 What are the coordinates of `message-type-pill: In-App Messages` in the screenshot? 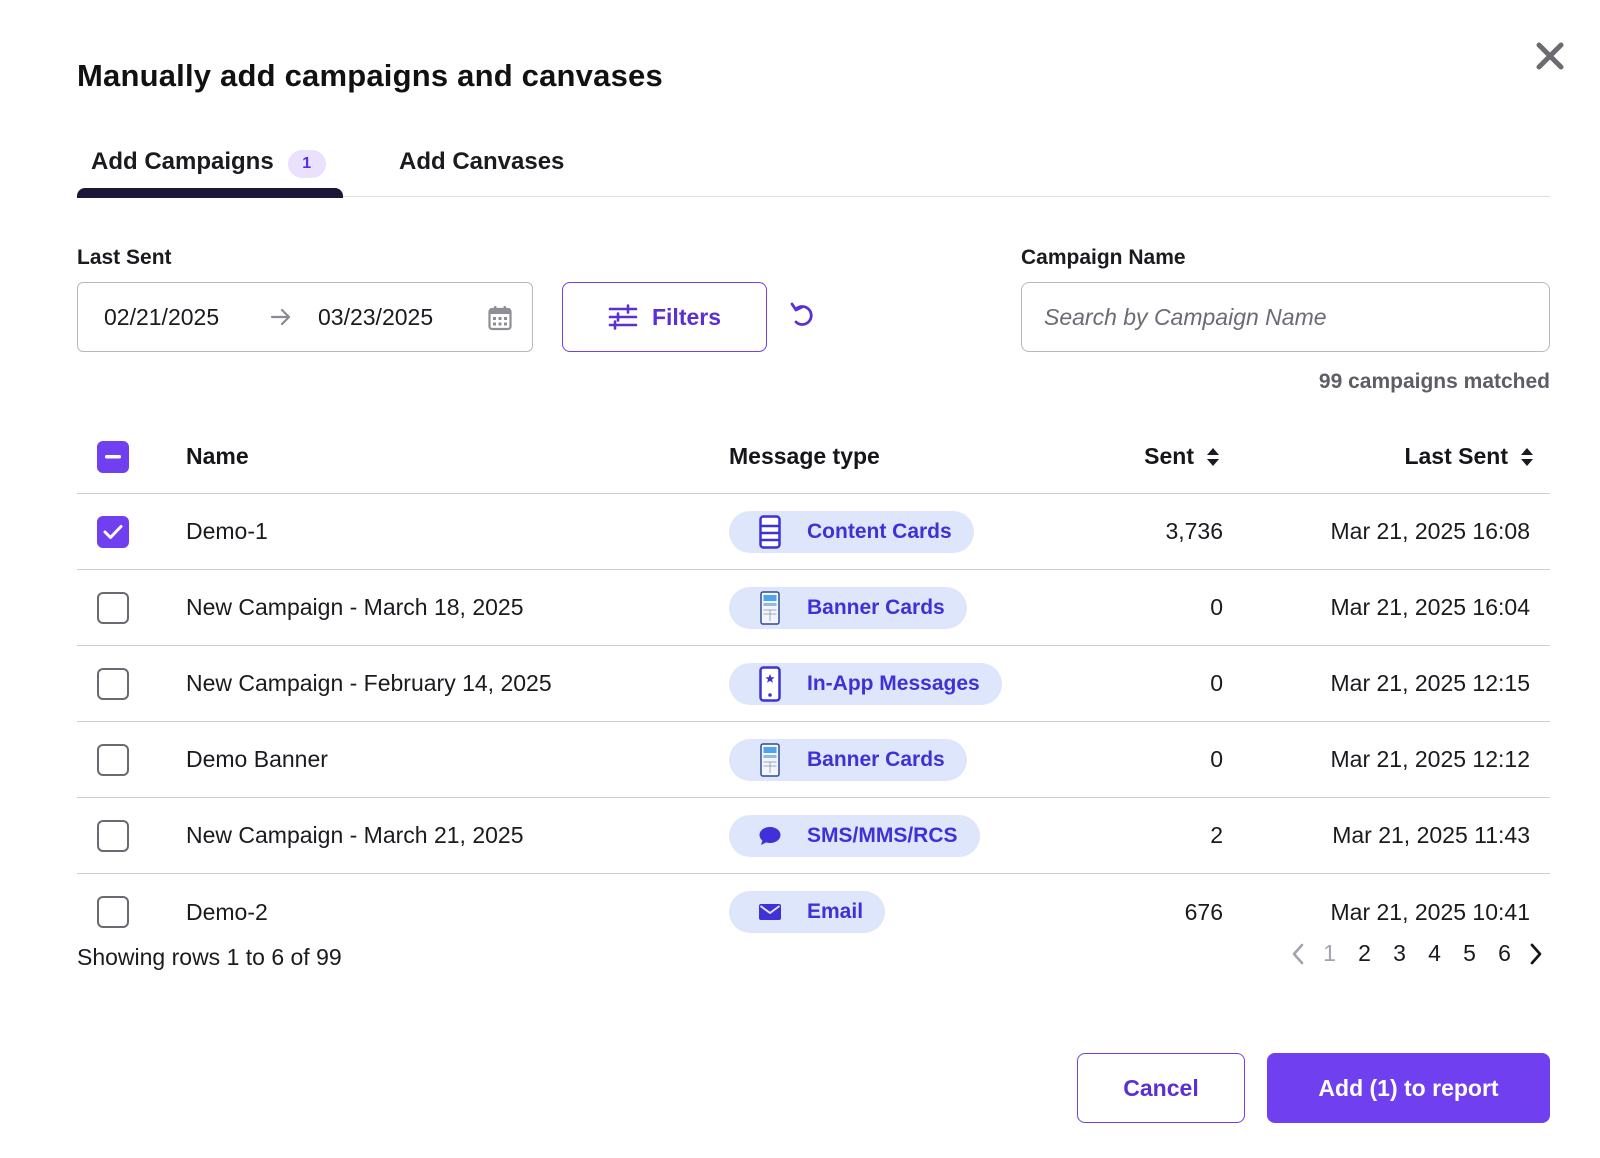 It's located at (865, 683).